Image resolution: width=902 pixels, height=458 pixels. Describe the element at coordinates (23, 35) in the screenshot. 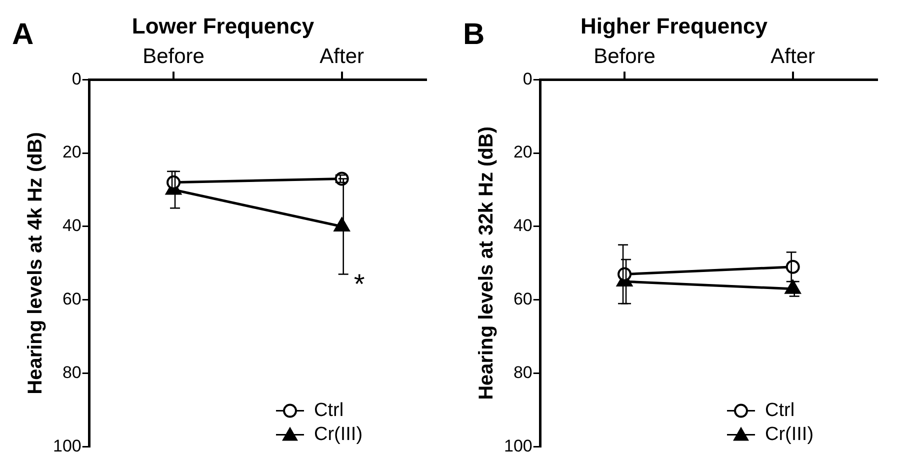

I see `text: A` at that location.